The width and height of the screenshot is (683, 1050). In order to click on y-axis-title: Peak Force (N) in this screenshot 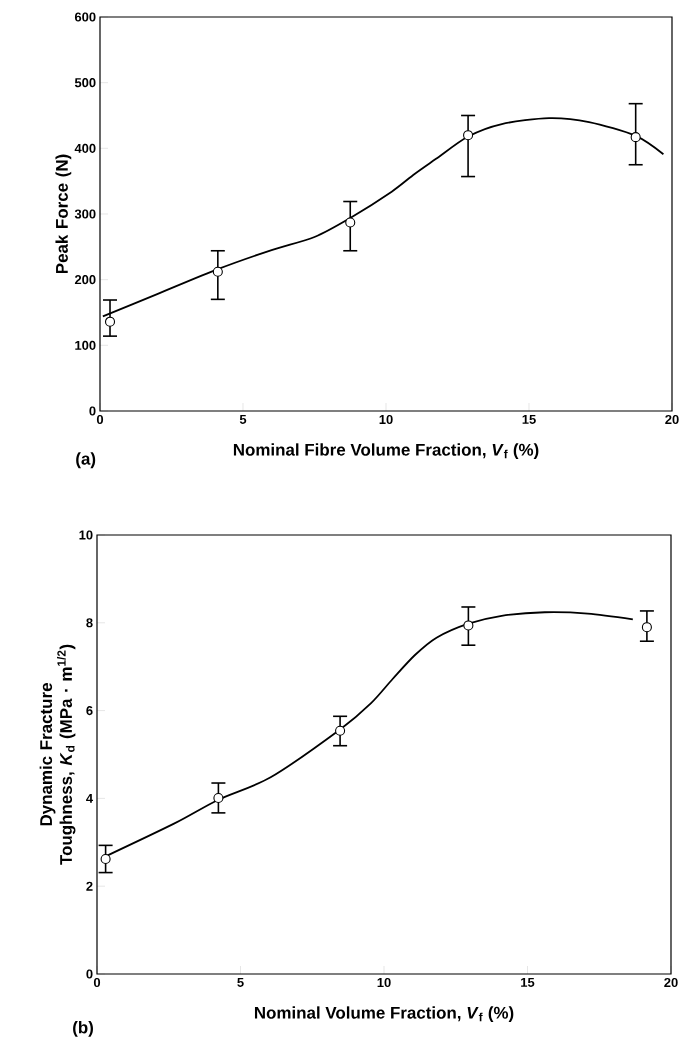, I will do `click(63, 214)`.